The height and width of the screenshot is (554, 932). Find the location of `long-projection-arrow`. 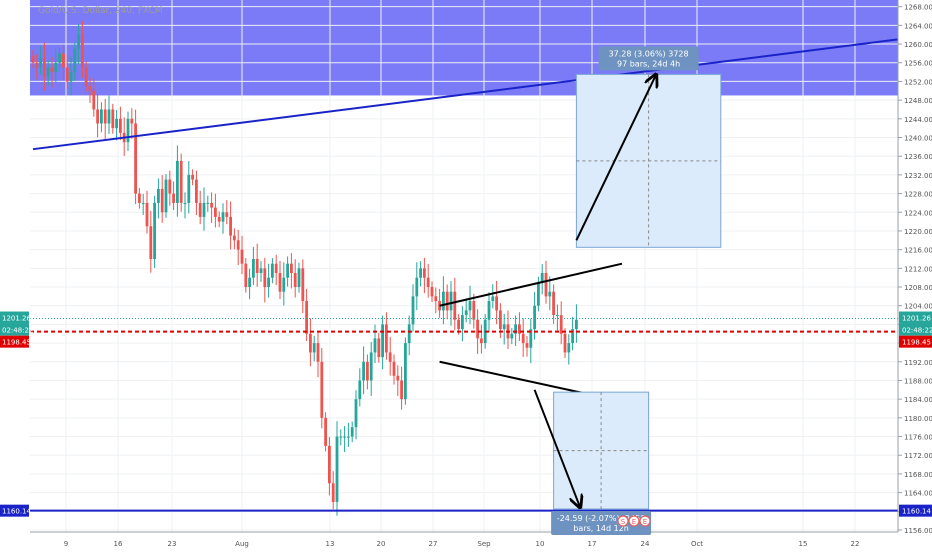

long-projection-arrow is located at coordinates (615, 157).